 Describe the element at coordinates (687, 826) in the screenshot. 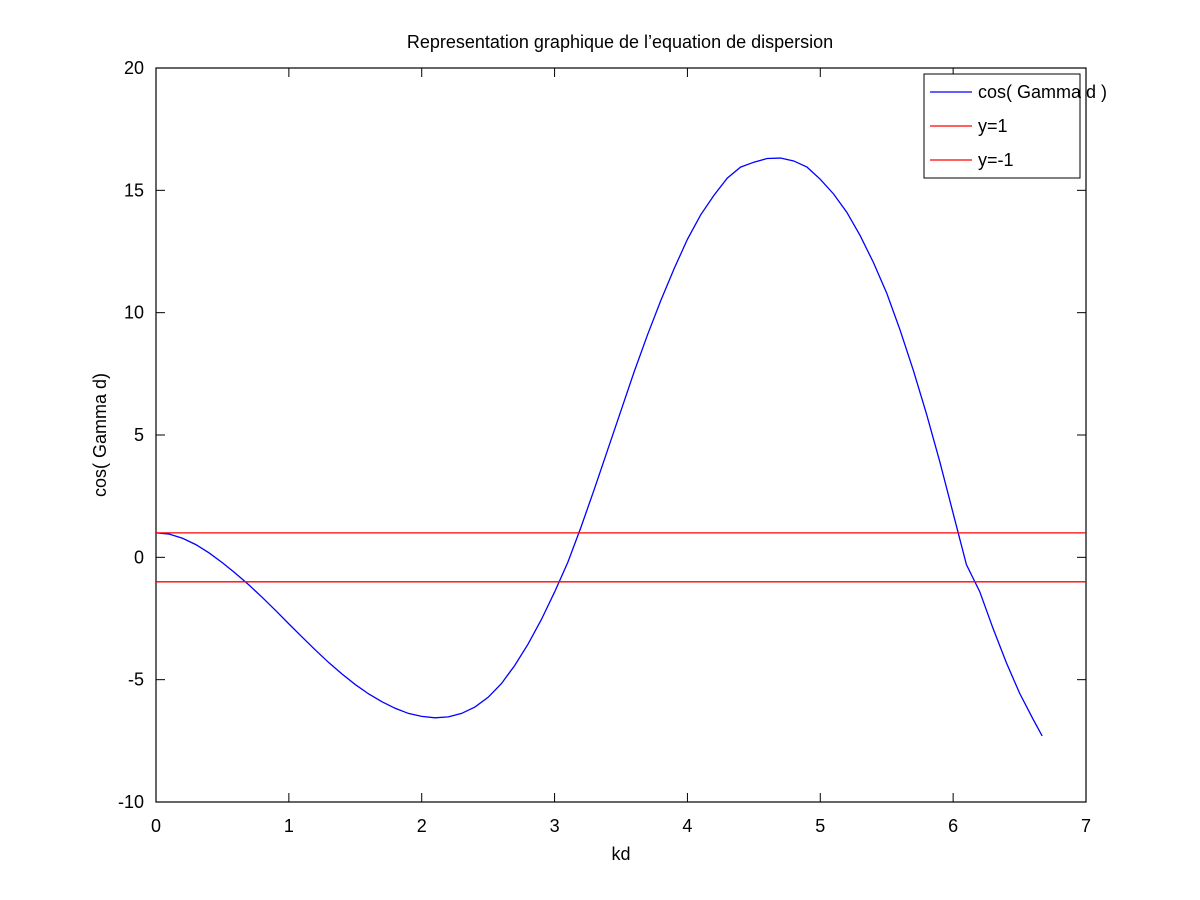

I see `x-tick-label: 4` at that location.